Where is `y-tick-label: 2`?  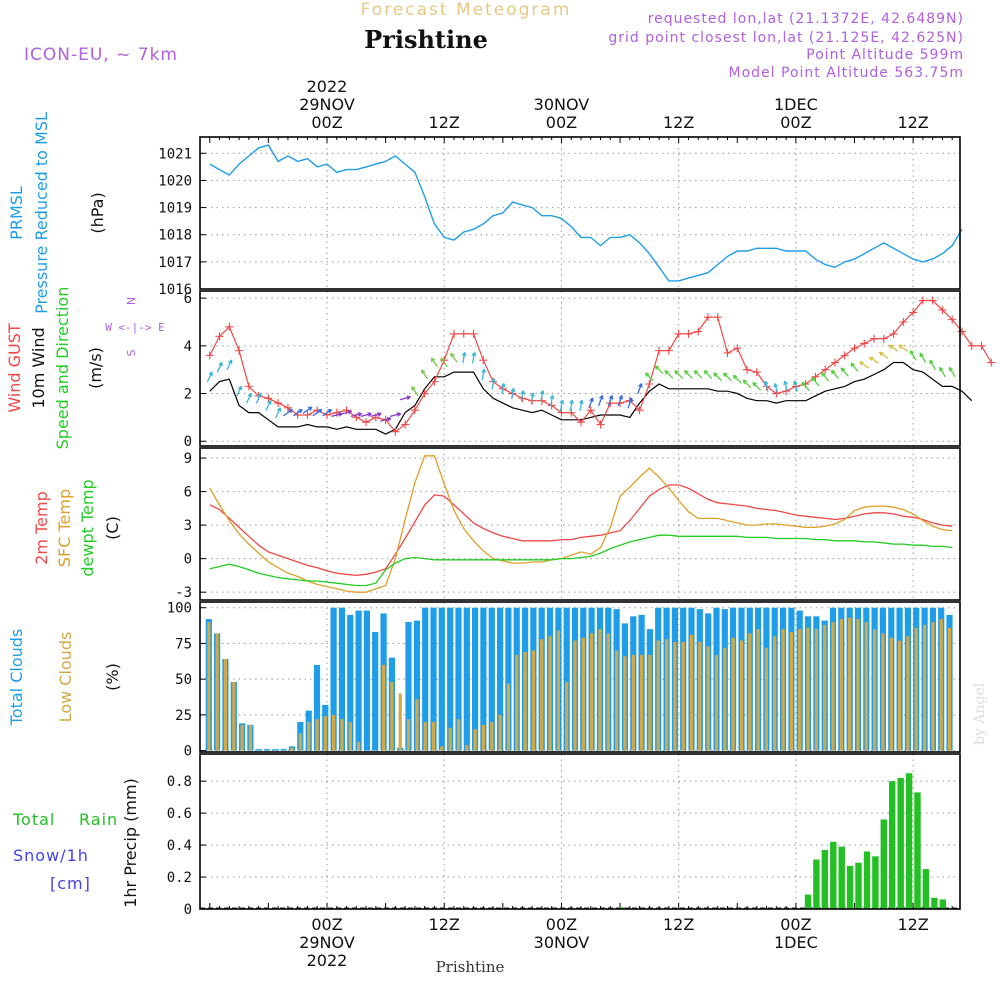
y-tick-label: 2 is located at coordinates (188, 395).